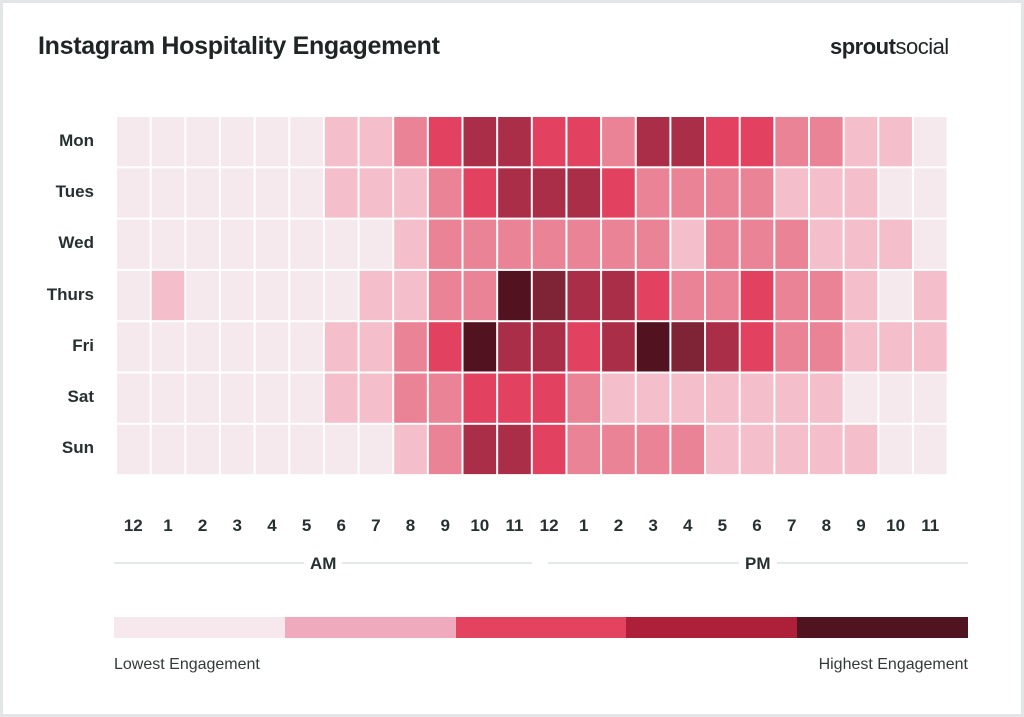 Image resolution: width=1024 pixels, height=717 pixels. I want to click on am-label: AM, so click(323, 564).